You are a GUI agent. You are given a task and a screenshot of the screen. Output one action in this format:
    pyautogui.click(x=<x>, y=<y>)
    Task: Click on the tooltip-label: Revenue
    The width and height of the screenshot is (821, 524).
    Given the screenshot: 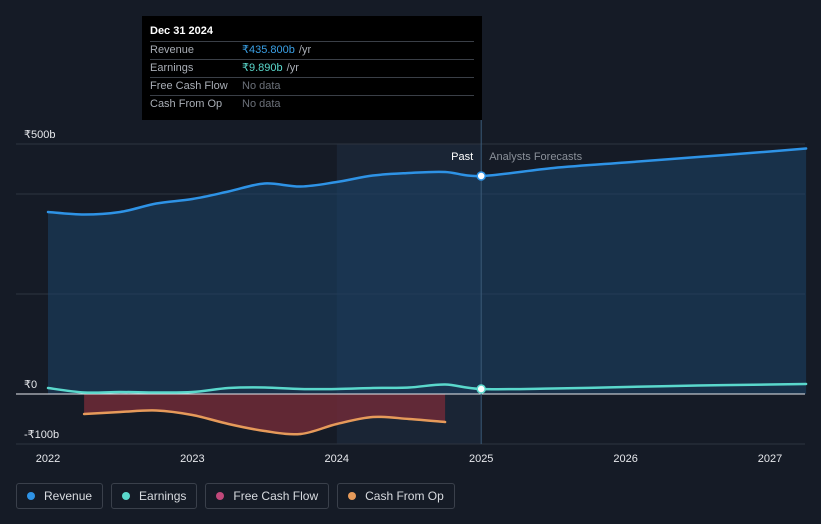 What is the action you would take?
    pyautogui.click(x=172, y=50)
    